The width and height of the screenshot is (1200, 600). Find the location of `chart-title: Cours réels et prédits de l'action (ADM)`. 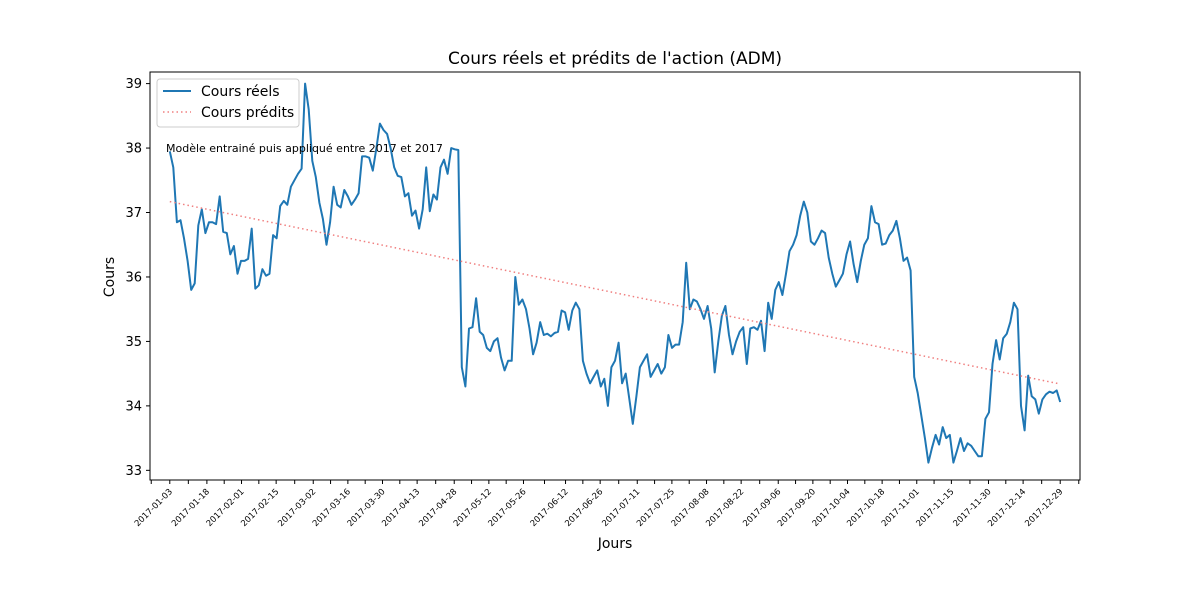

chart-title: Cours réels et prédits de l'action (ADM) is located at coordinates (615, 59).